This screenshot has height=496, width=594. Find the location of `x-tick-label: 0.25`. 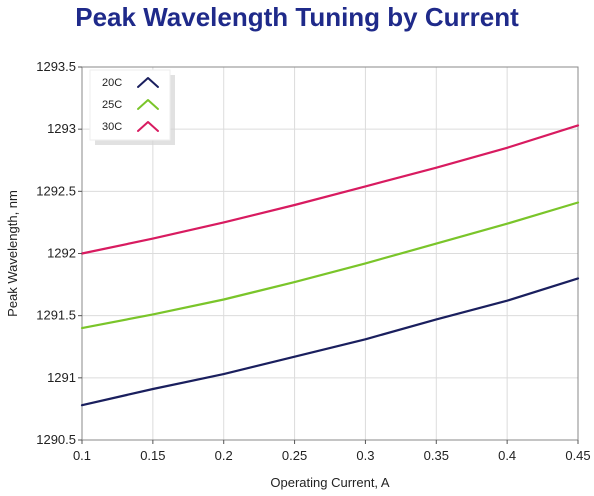

x-tick-label: 0.25 is located at coordinates (294, 455).